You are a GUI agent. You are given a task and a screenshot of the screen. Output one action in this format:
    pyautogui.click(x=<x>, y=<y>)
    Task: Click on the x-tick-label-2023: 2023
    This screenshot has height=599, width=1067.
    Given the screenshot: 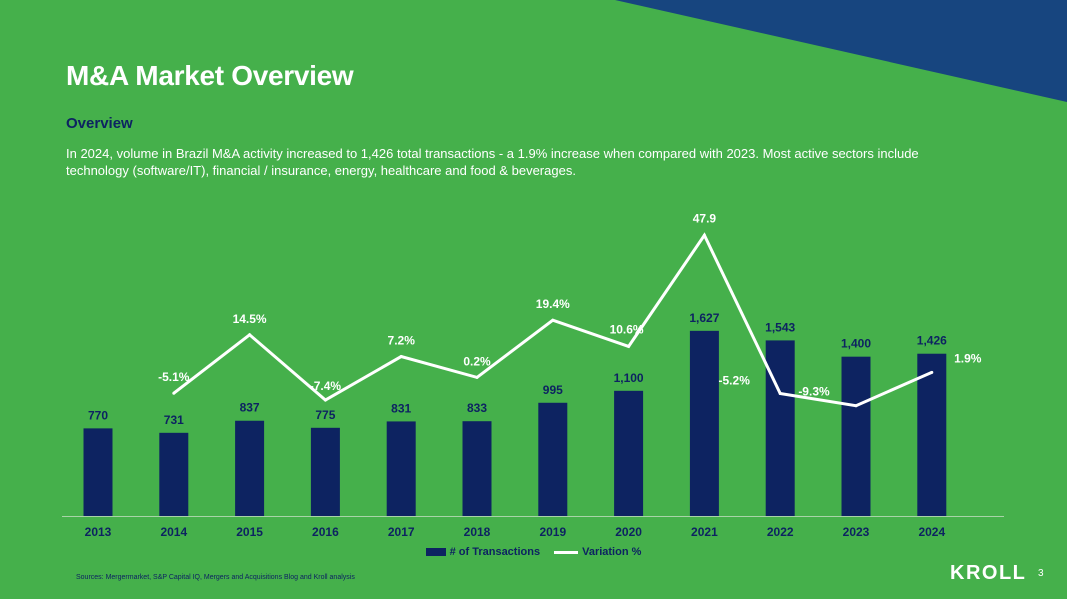 What is the action you would take?
    pyautogui.click(x=856, y=532)
    